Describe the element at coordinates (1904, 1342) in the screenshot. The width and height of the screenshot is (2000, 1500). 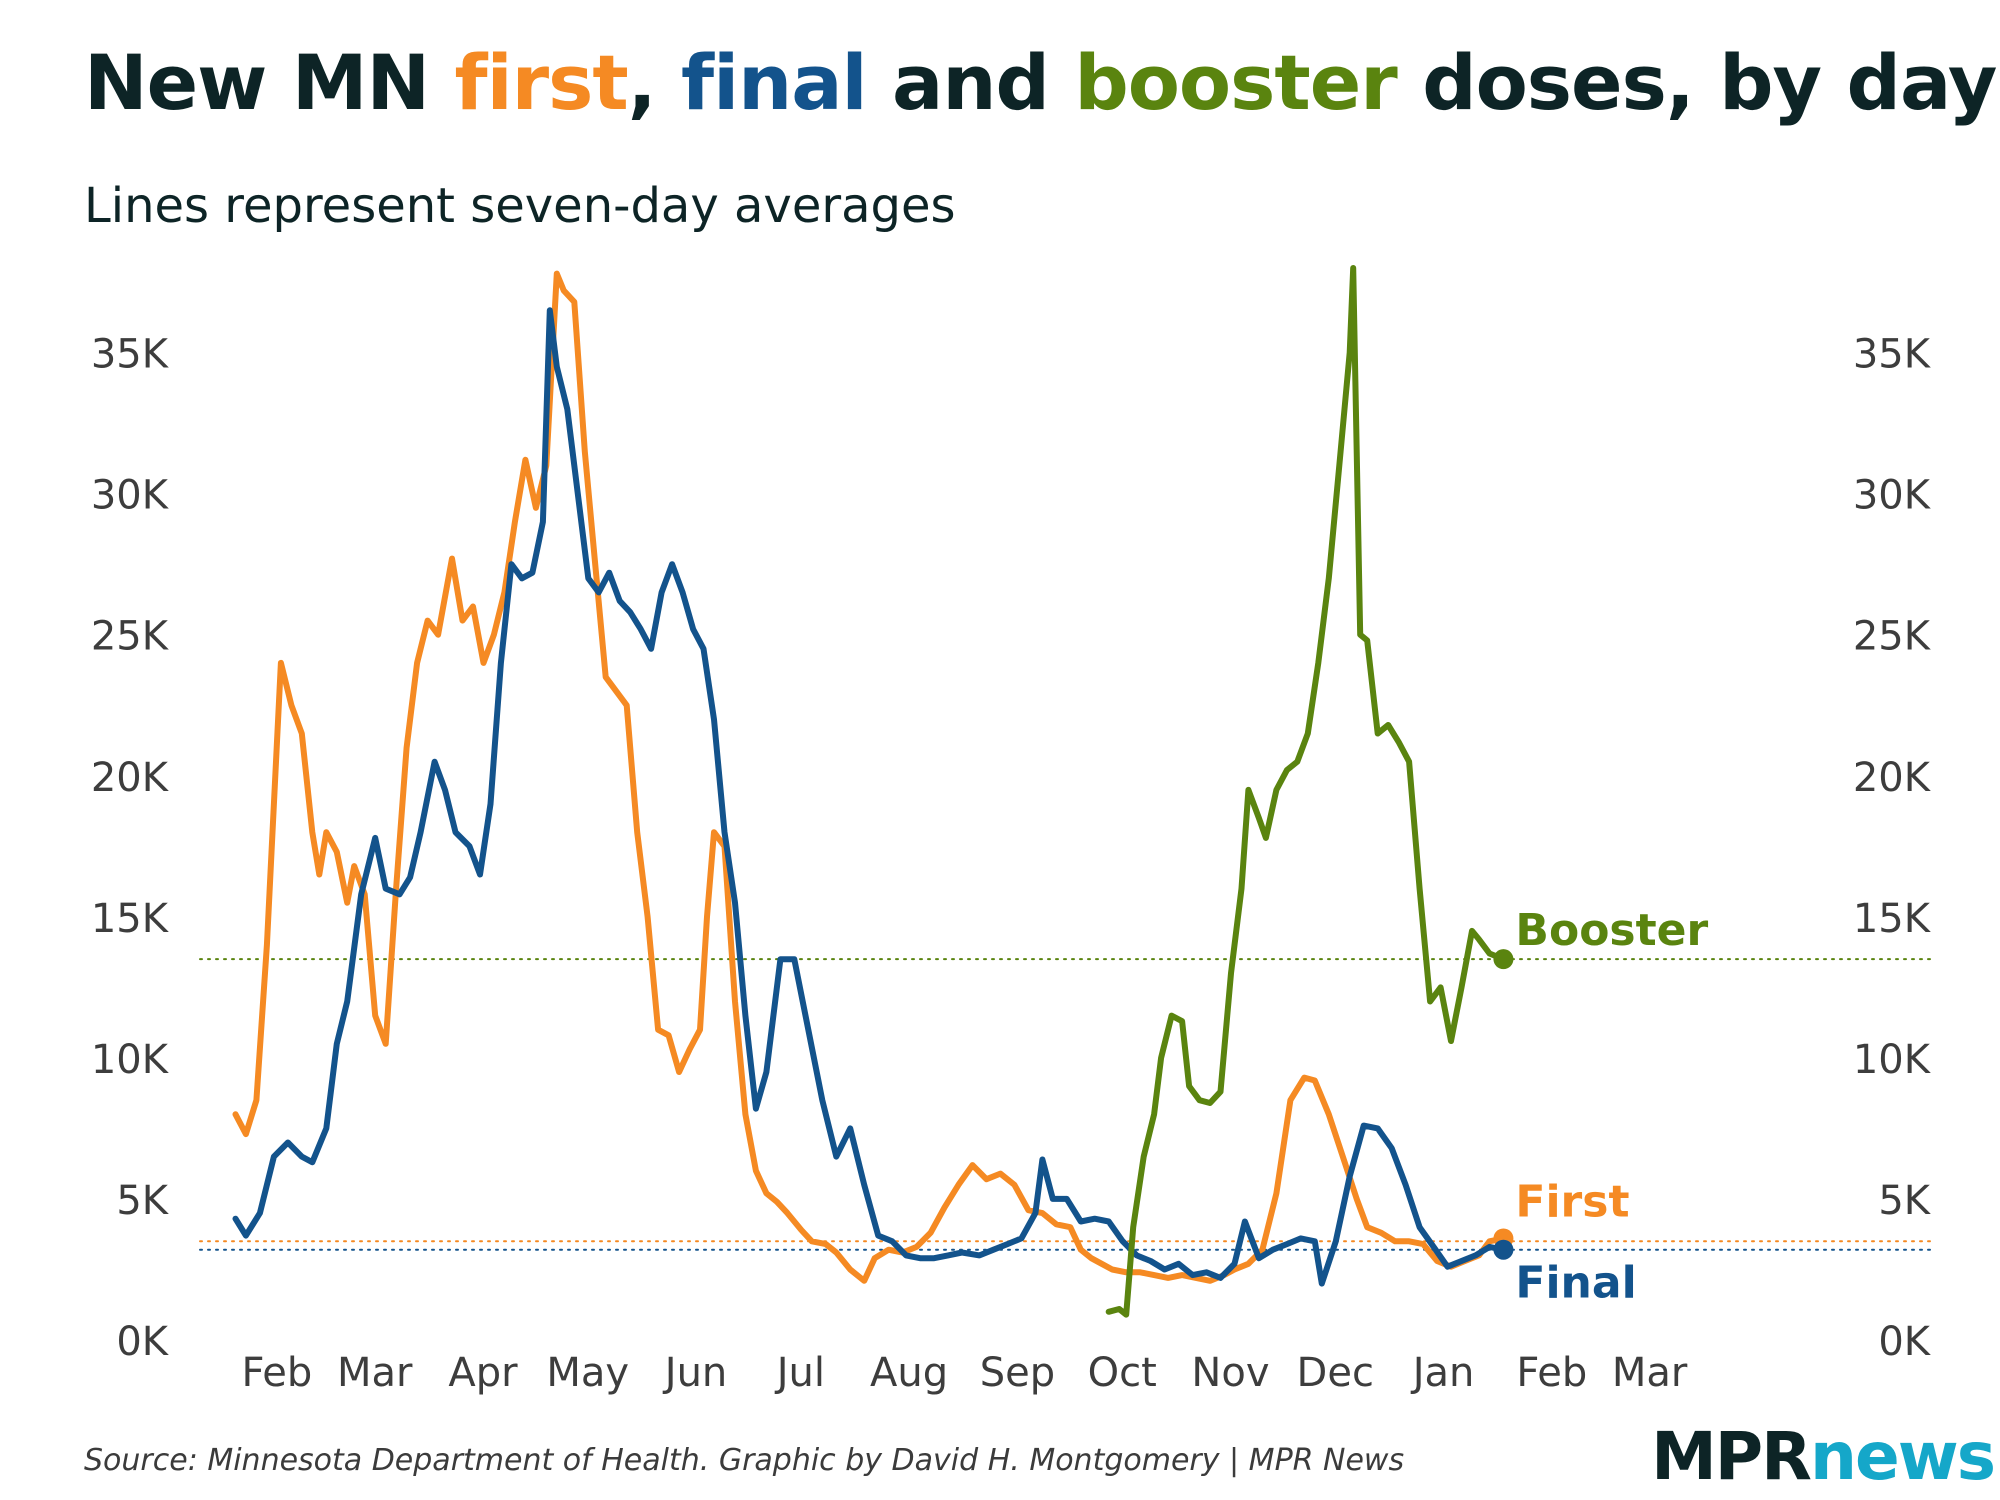
I see `y-tick-label-right: 0K` at that location.